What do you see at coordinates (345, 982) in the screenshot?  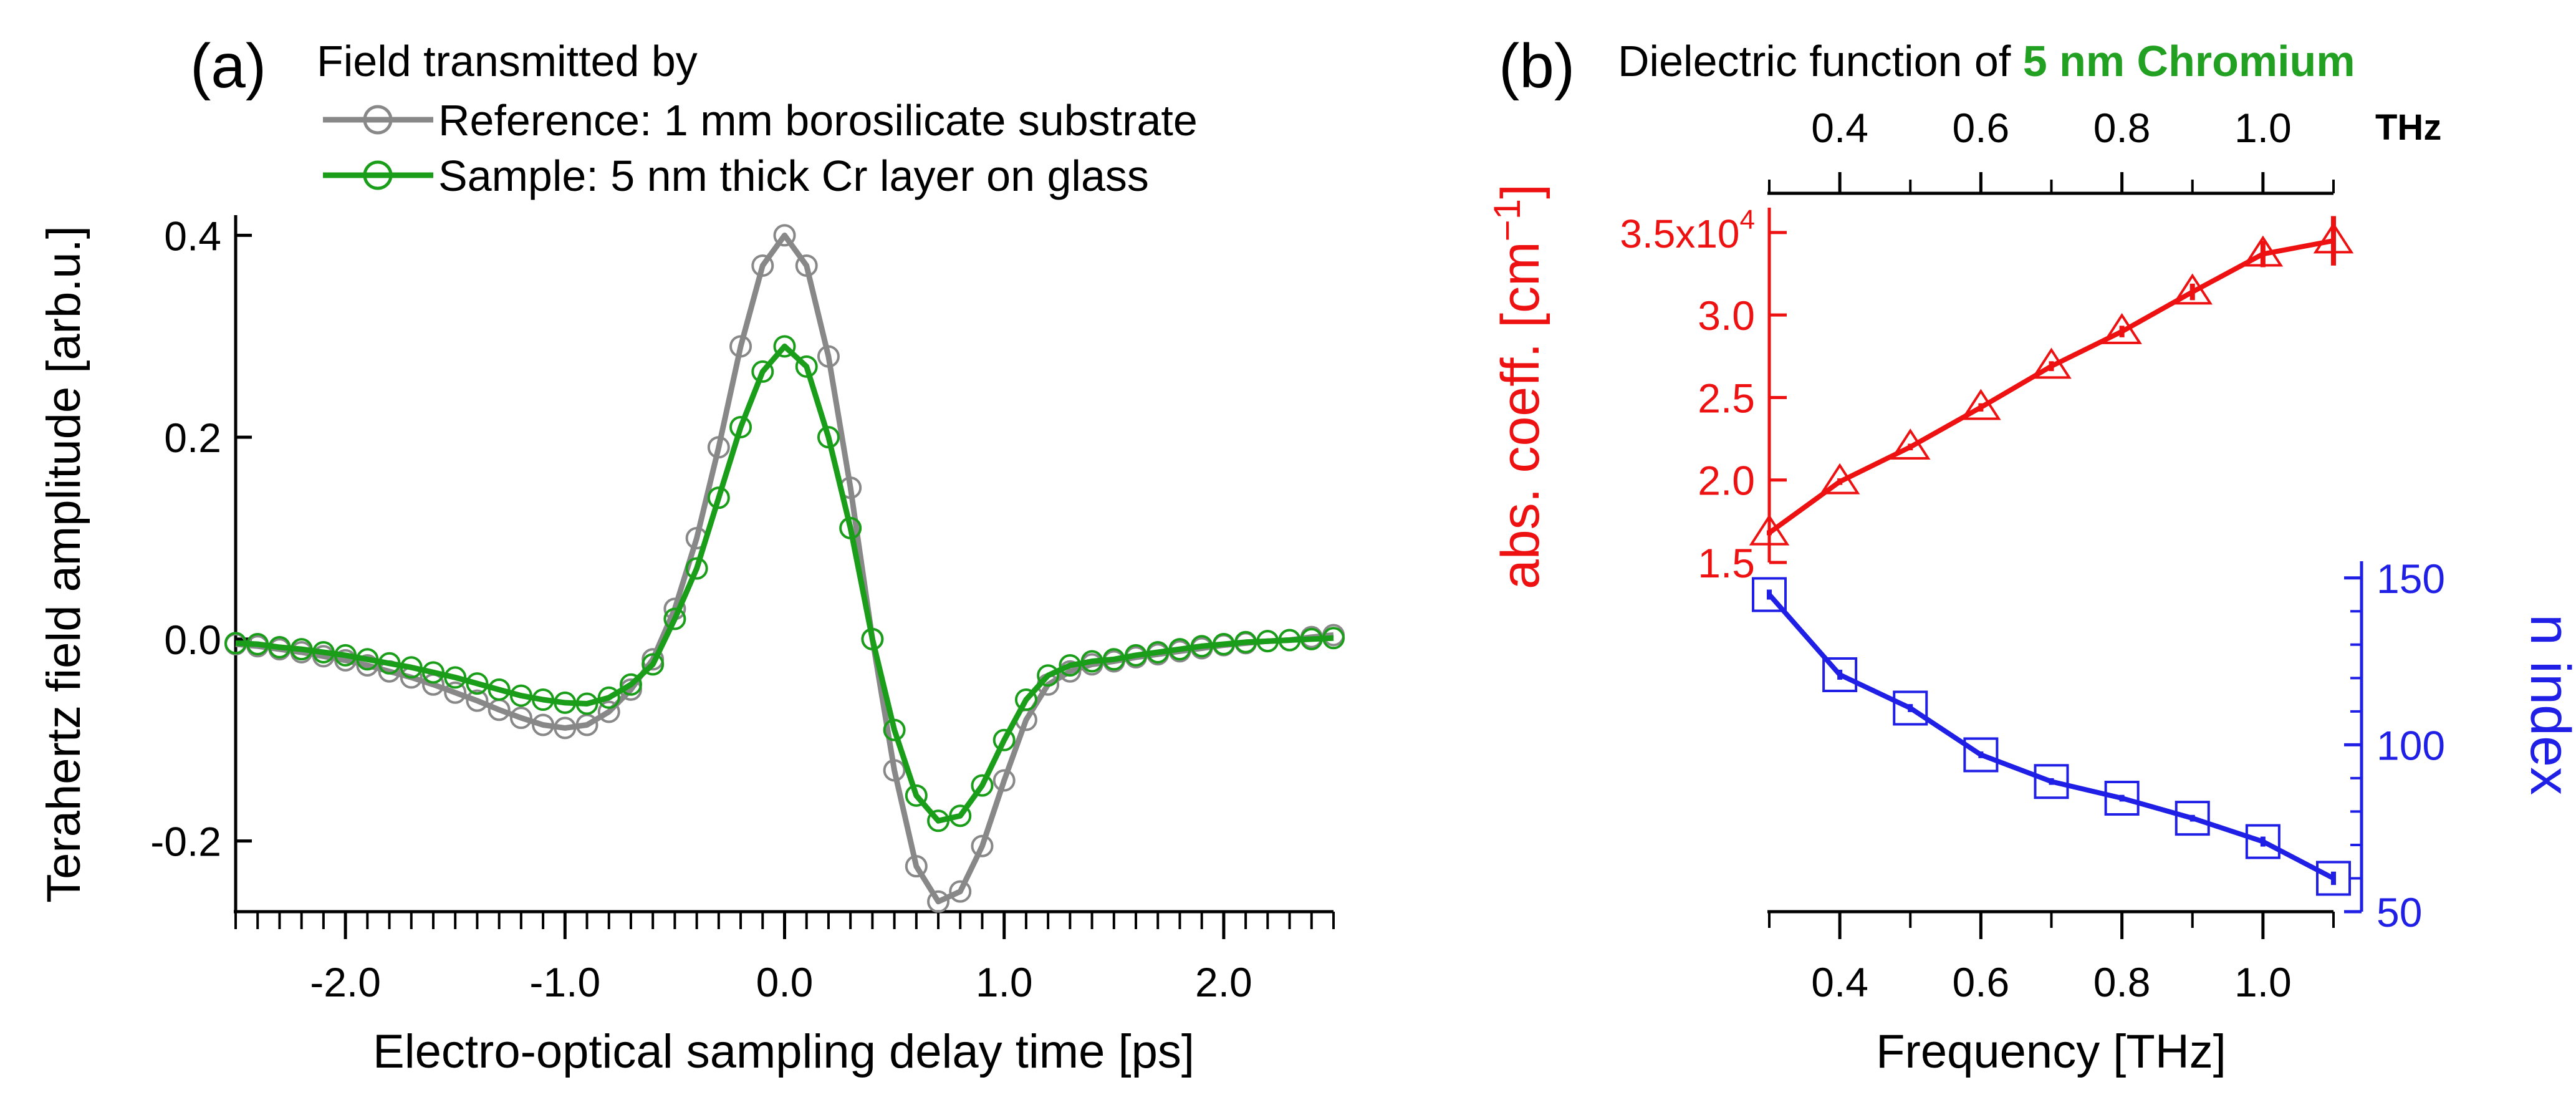 I see `x-tick-label-a: -2.0` at bounding box center [345, 982].